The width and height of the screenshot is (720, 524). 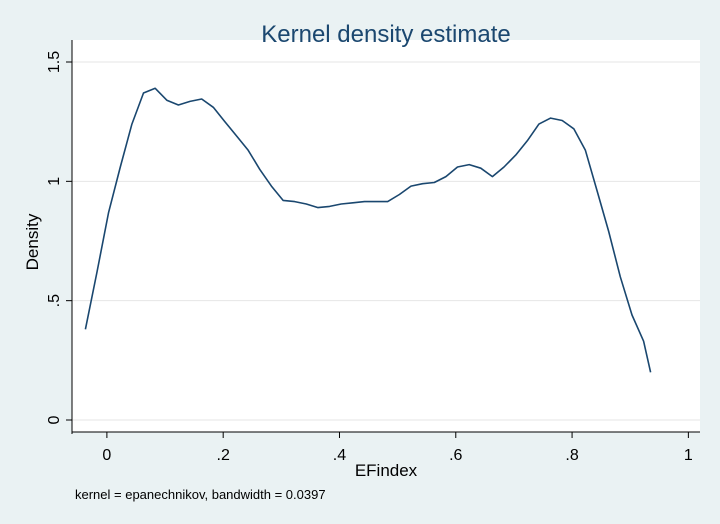 What do you see at coordinates (106, 455) in the screenshot?
I see `x-tick-label: 0` at bounding box center [106, 455].